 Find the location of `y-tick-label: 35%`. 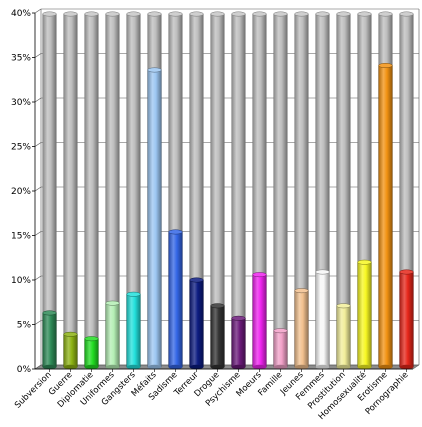

y-tick-label: 35% is located at coordinates (21, 59).